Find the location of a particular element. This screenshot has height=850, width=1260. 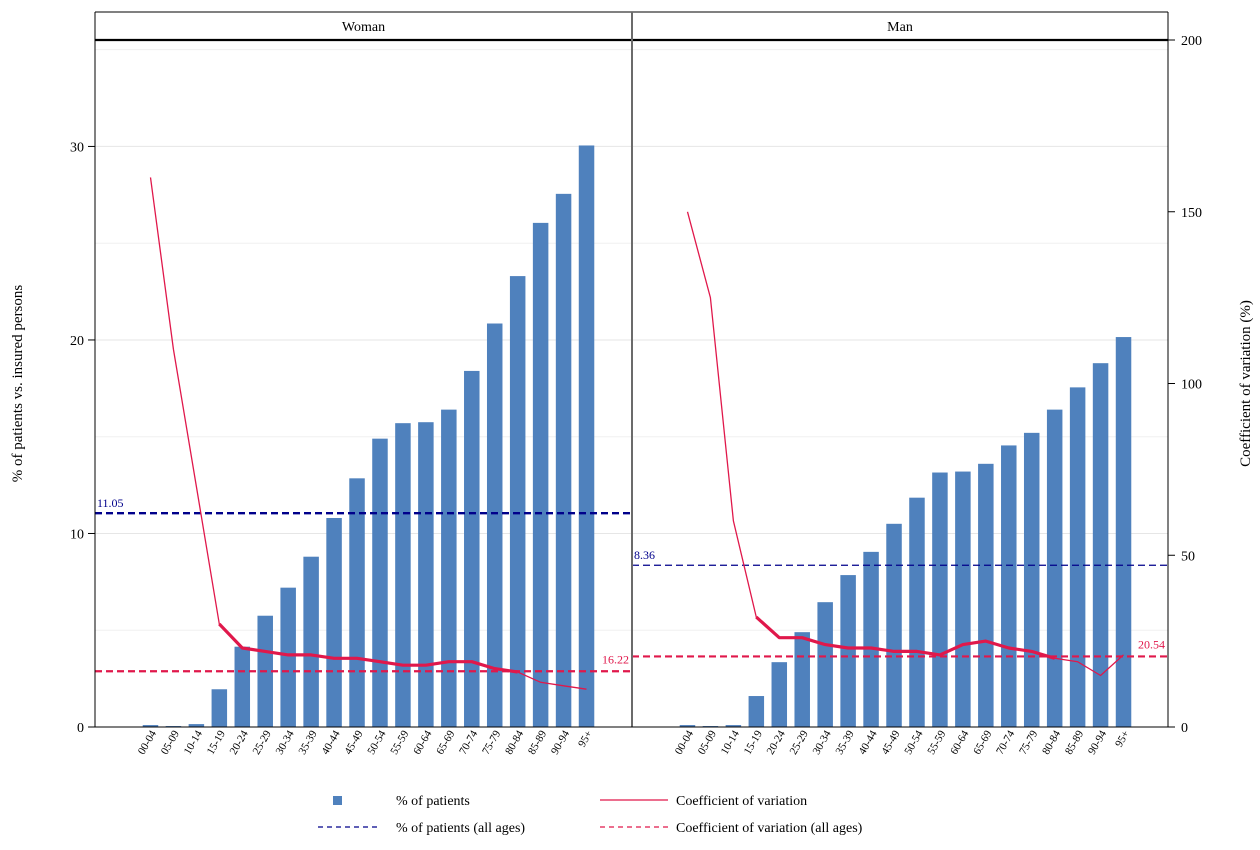

y-tick-label: 0 is located at coordinates (80, 728).